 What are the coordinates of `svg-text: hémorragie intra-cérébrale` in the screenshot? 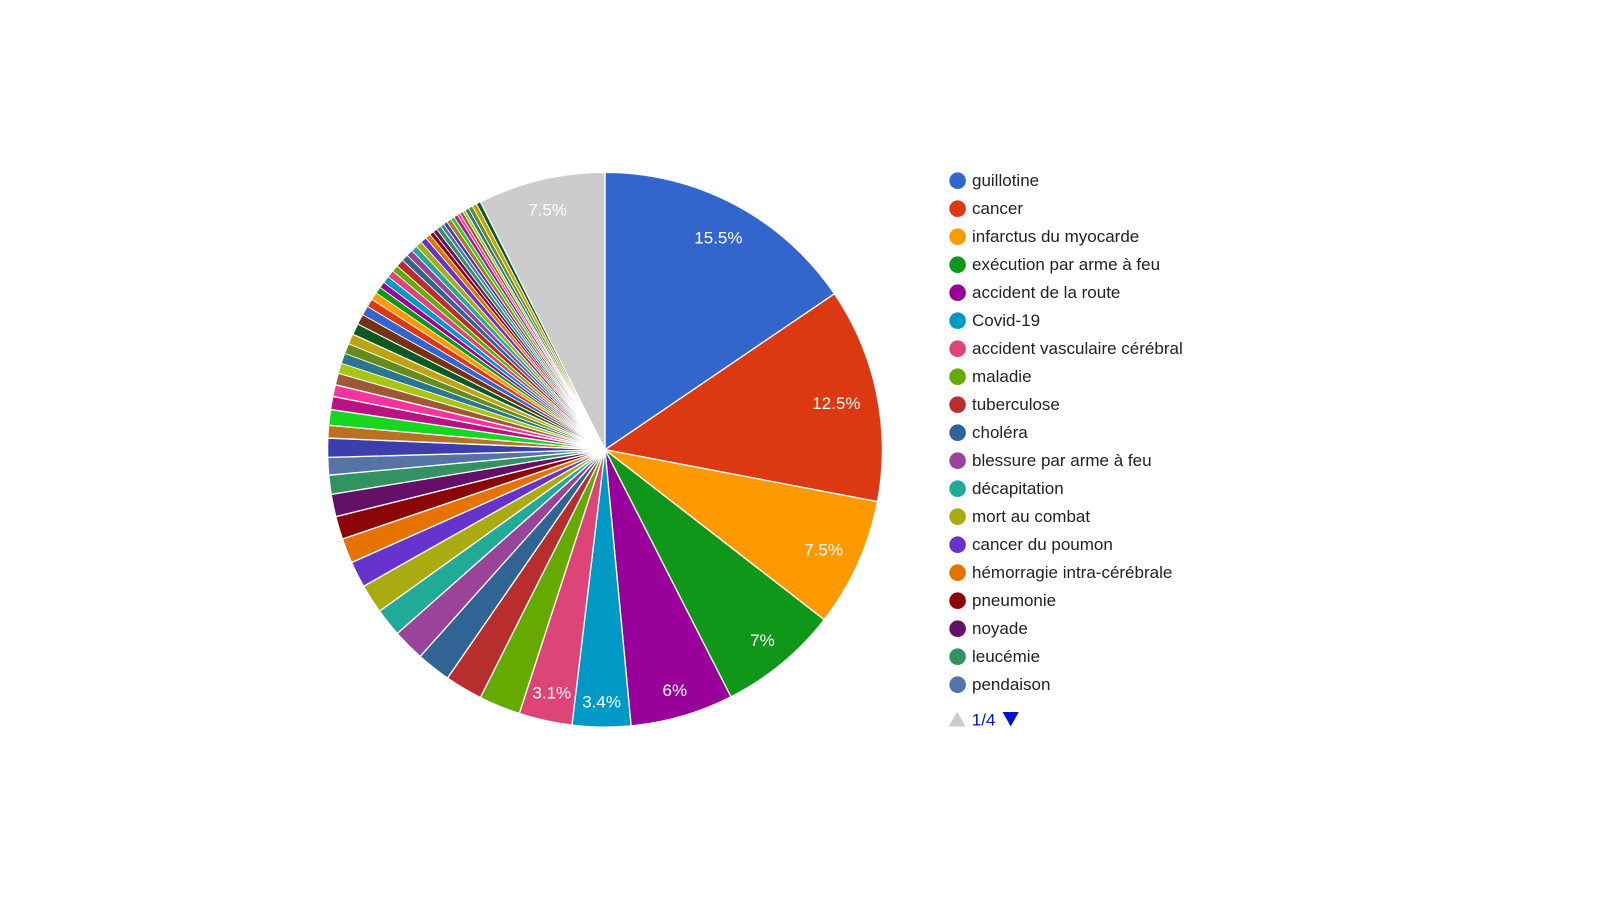 It's located at (1072, 572).